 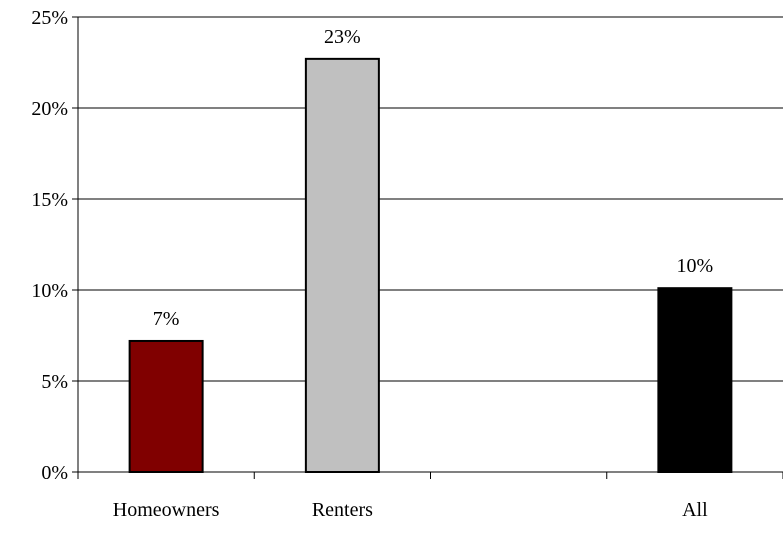 I want to click on x-tick-label: All, so click(x=695, y=510).